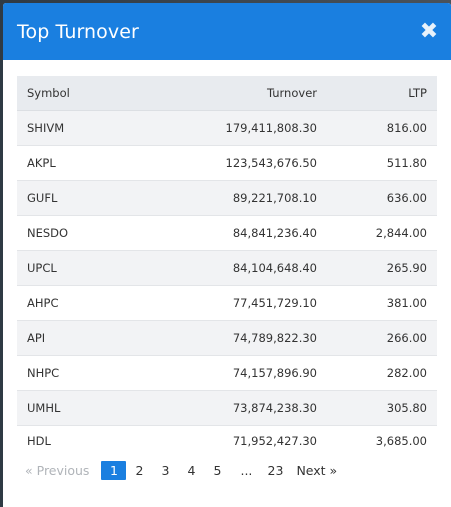  What do you see at coordinates (73, 93) in the screenshot?
I see `column-header-symbol: Symbol` at bounding box center [73, 93].